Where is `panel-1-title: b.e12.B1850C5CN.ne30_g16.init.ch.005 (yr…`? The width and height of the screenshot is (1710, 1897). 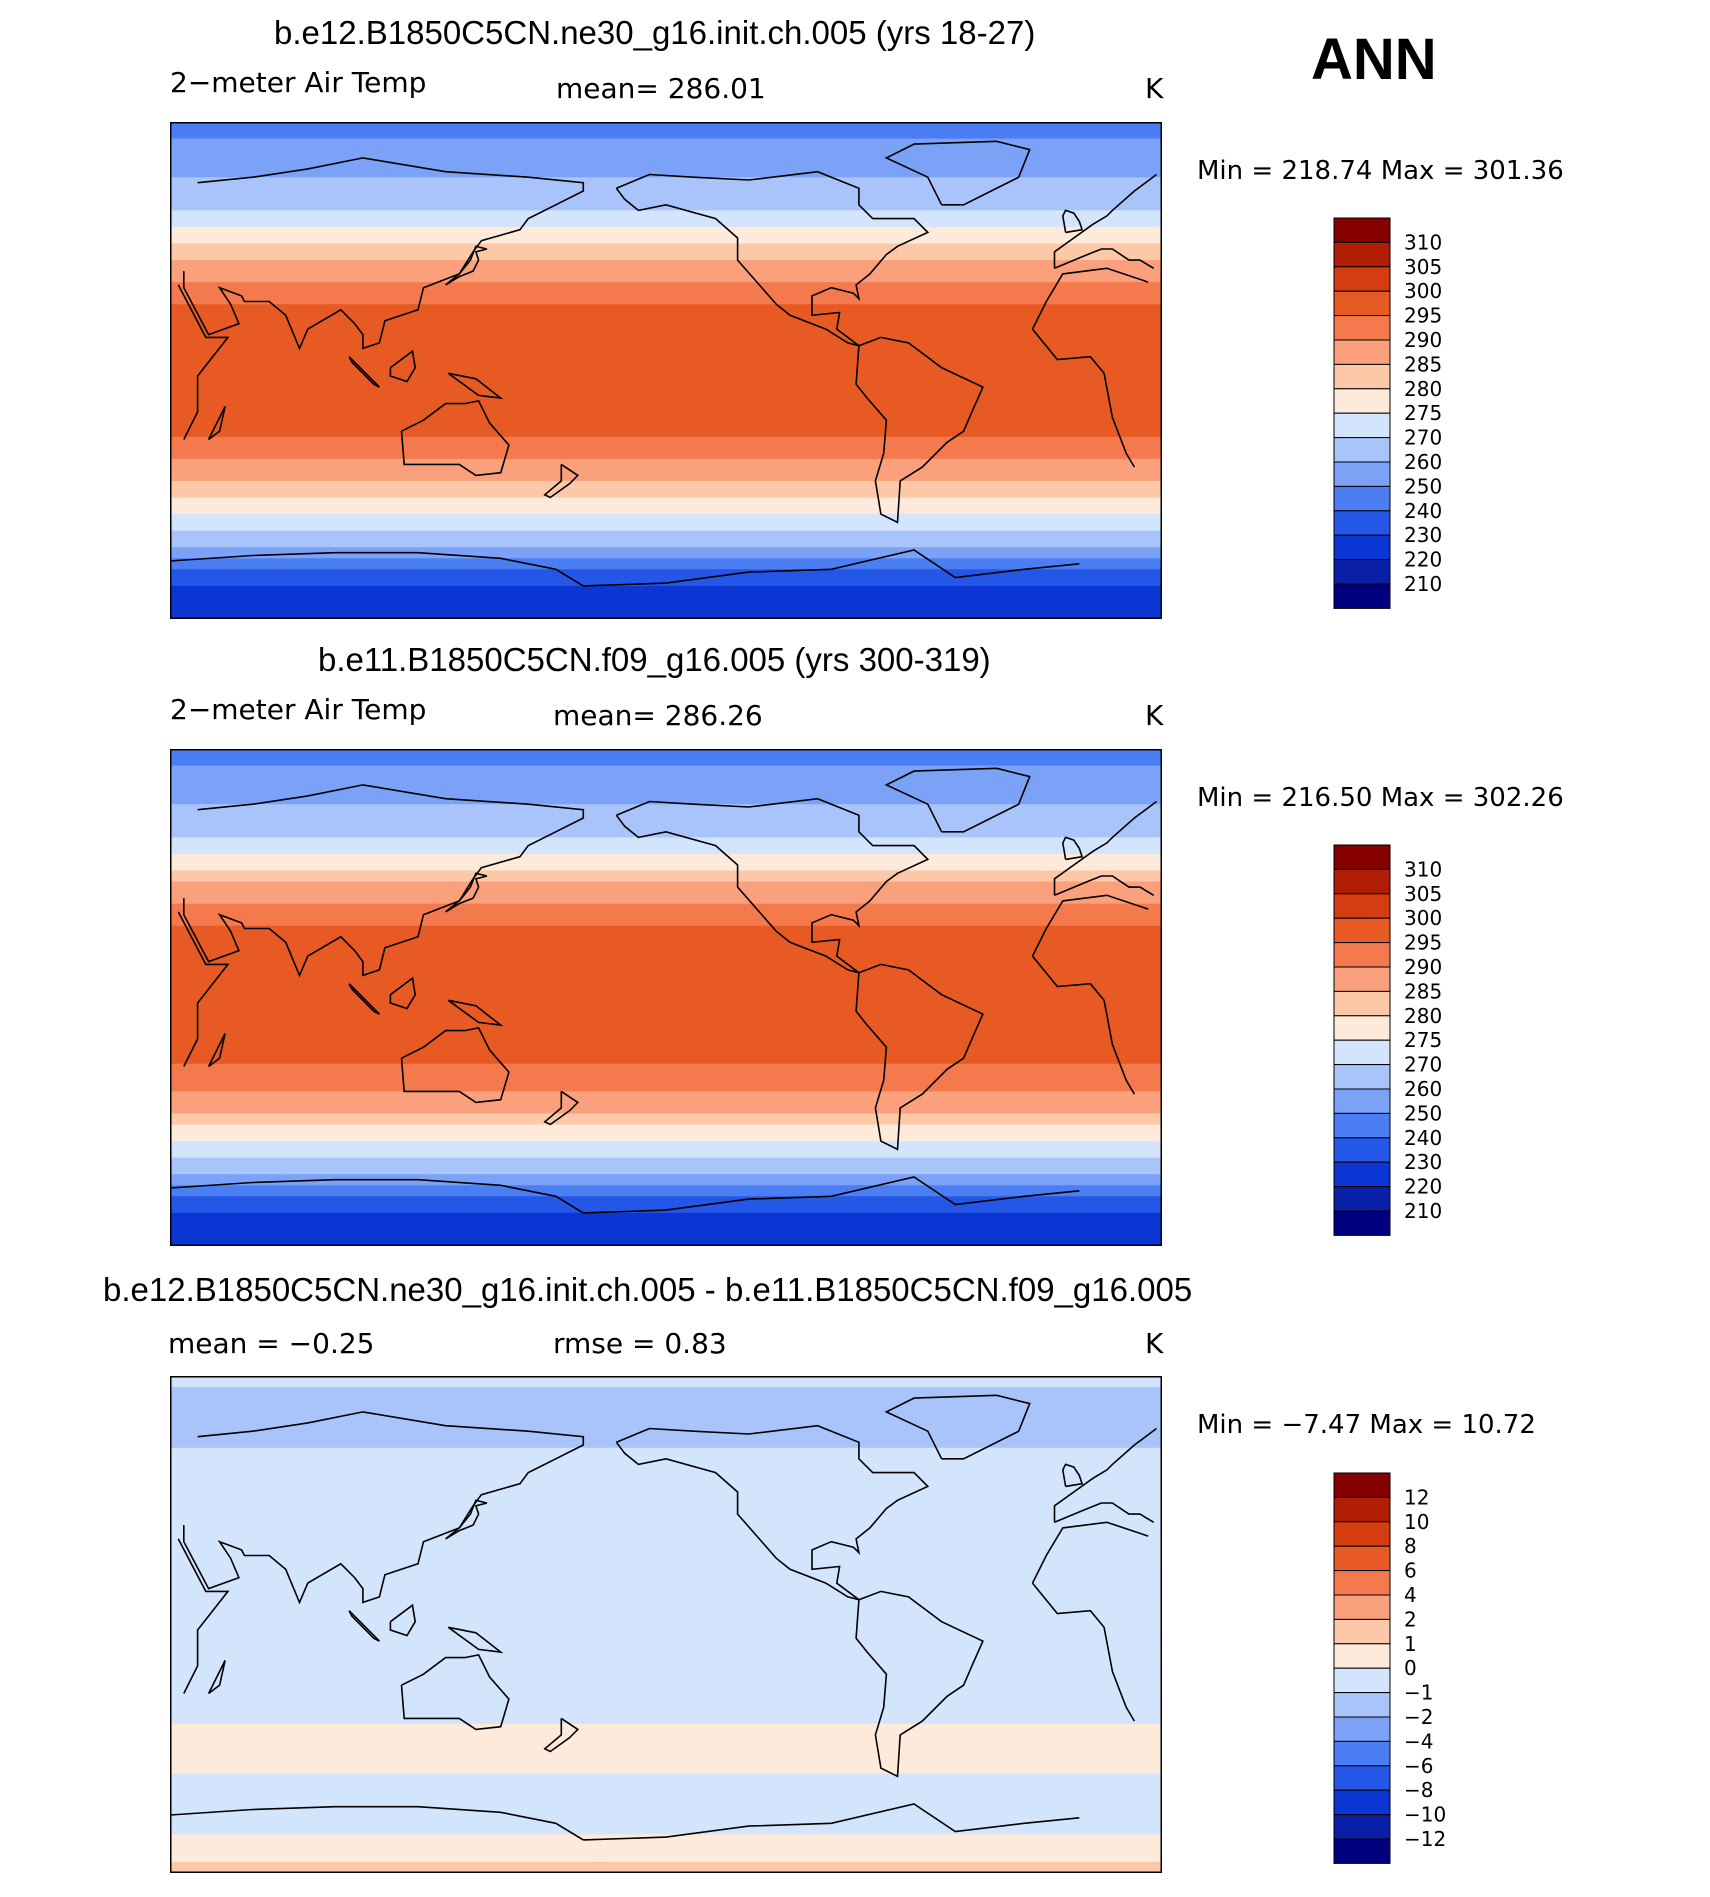 panel-1-title: b.e12.B1850C5CN.ne30_g16.init.ch.005 (yr… is located at coordinates (655, 32).